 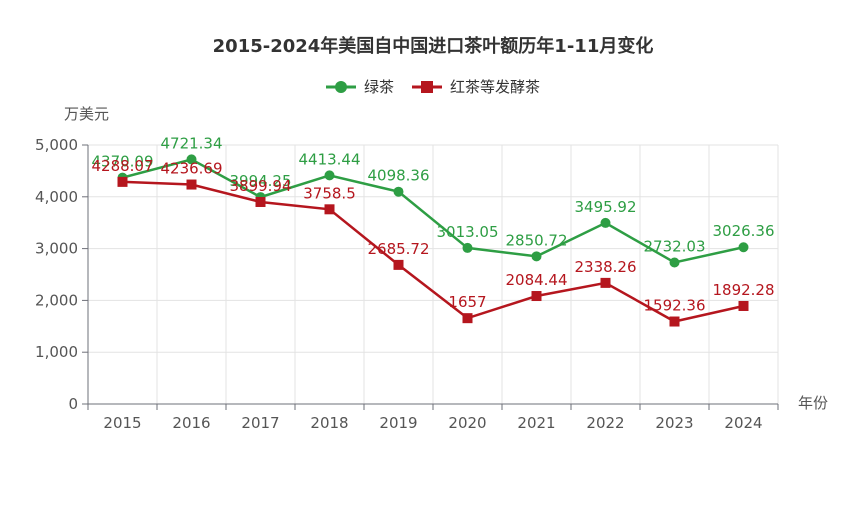 I want to click on x-tick-label: 2020, so click(x=467, y=423).